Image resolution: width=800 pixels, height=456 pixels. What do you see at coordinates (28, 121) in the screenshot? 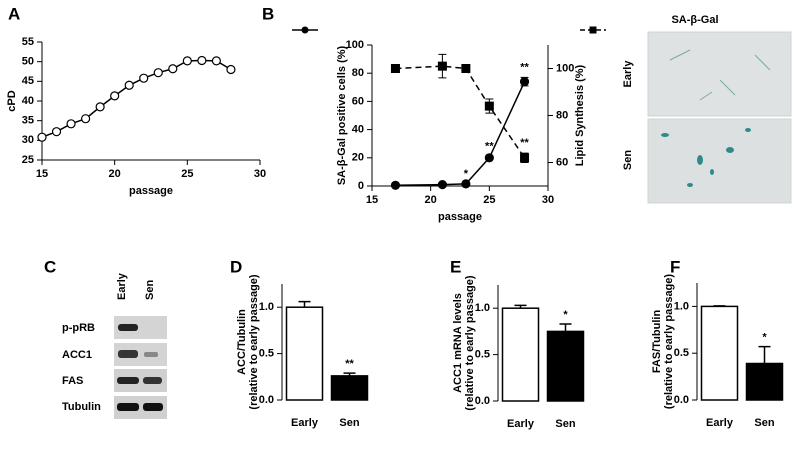
I see `y-tick-label: 35` at bounding box center [28, 121].